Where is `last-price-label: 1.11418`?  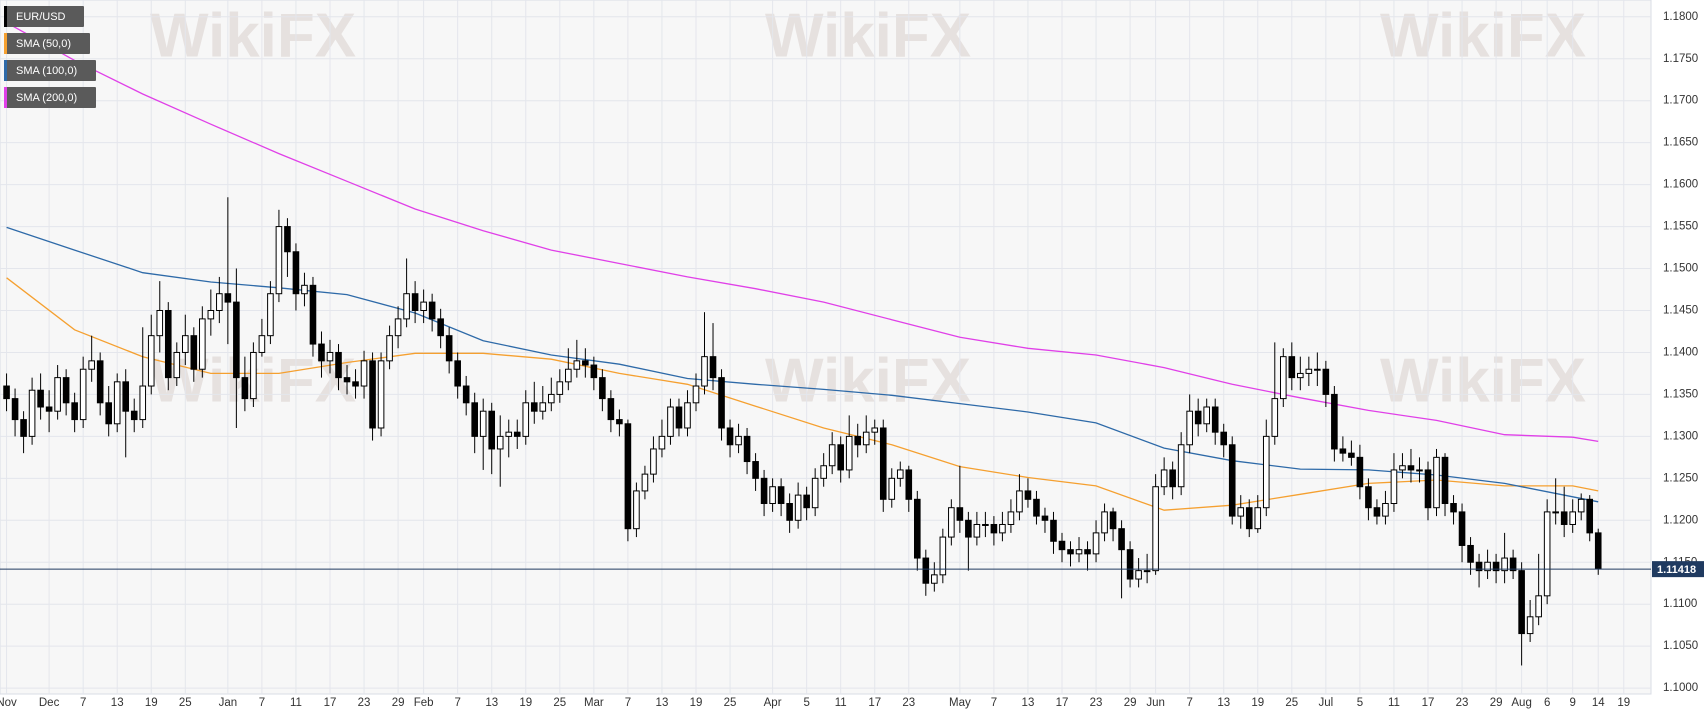 last-price-label: 1.11418 is located at coordinates (1676, 570).